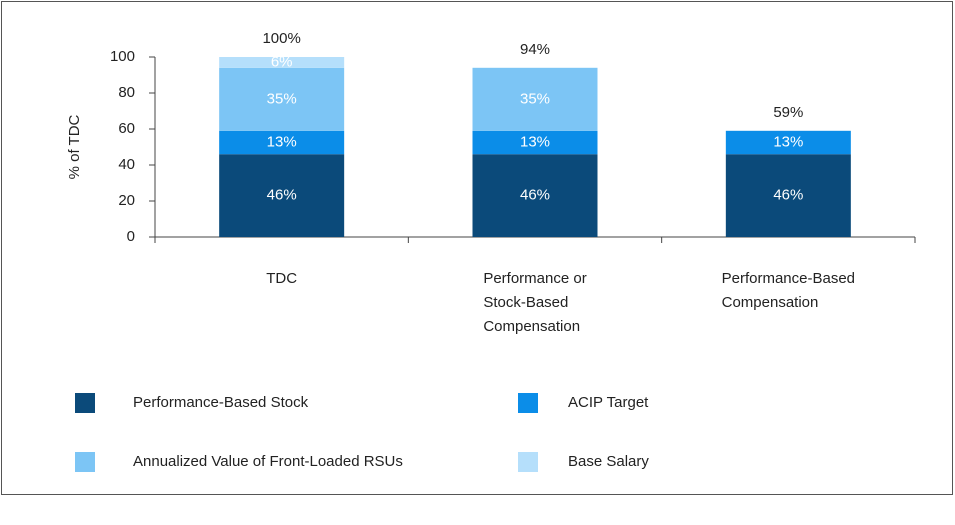 This screenshot has width=955, height=525. I want to click on y-tick-label: 20, so click(126, 200).